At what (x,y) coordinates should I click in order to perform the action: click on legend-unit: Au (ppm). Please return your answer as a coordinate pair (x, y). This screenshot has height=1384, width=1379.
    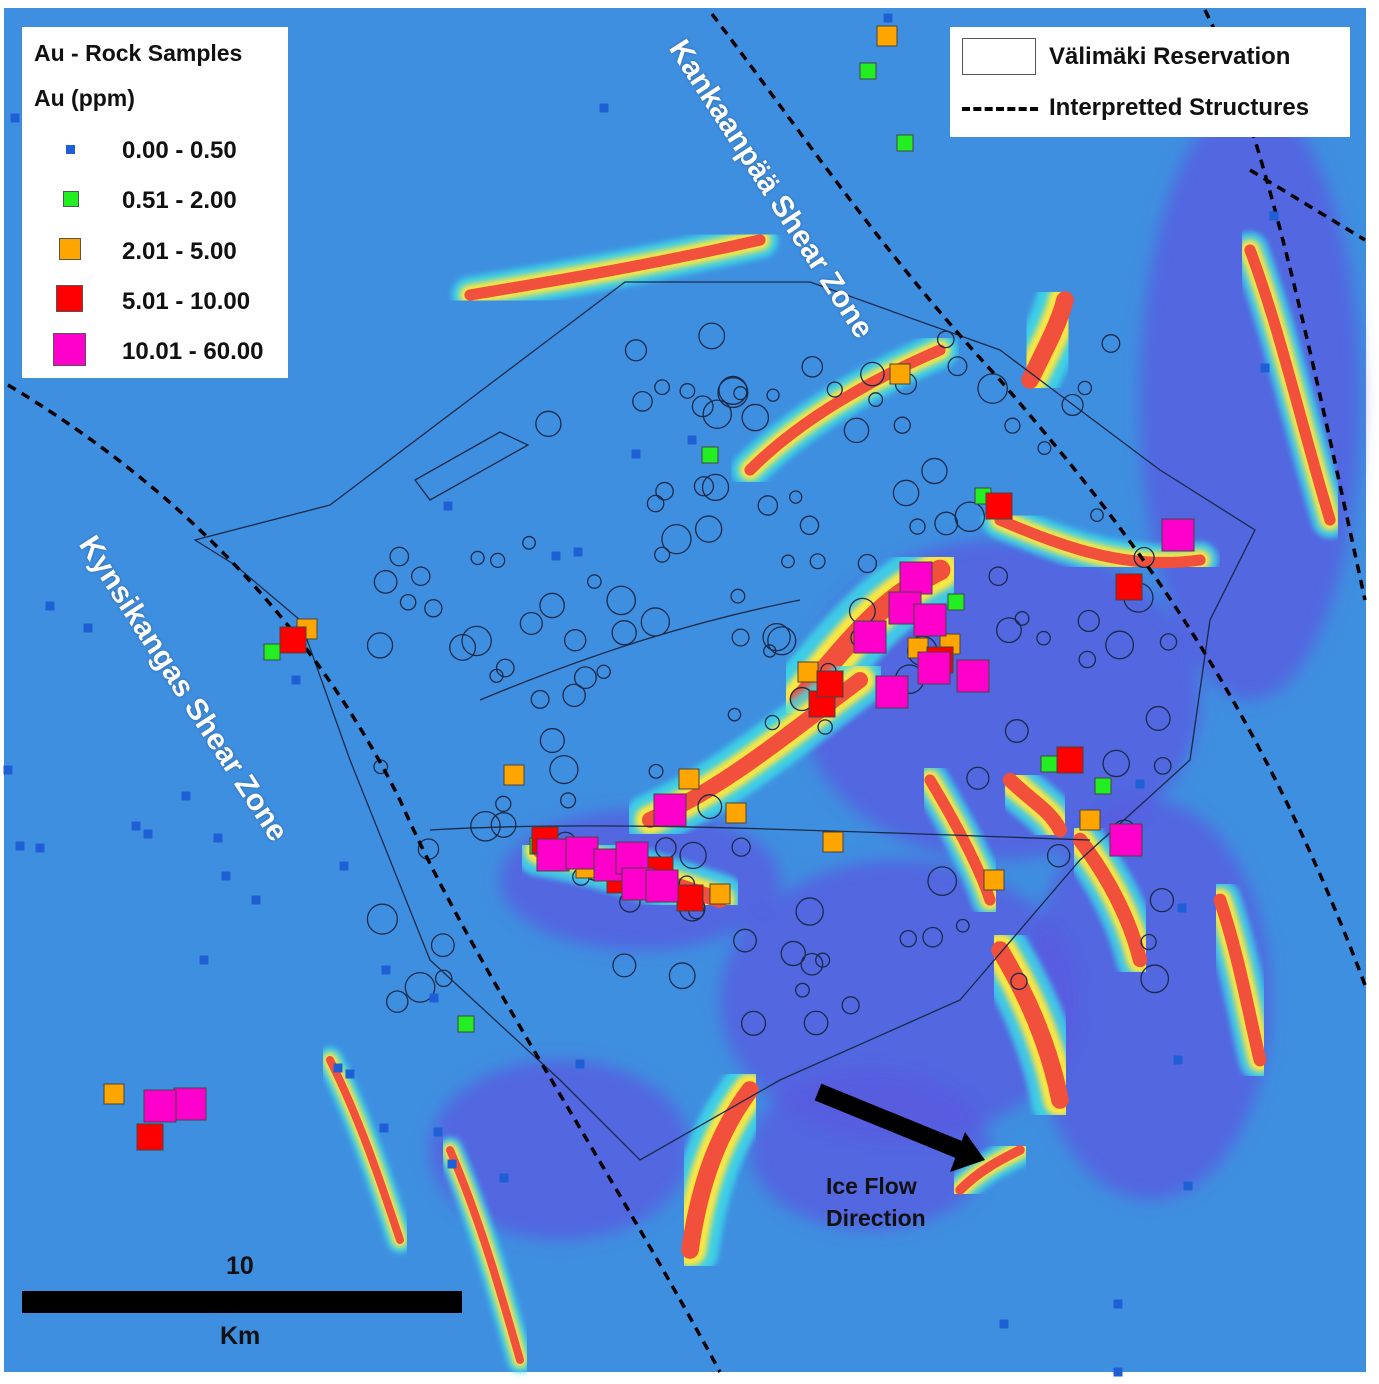
    Looking at the image, I should click on (84, 98).